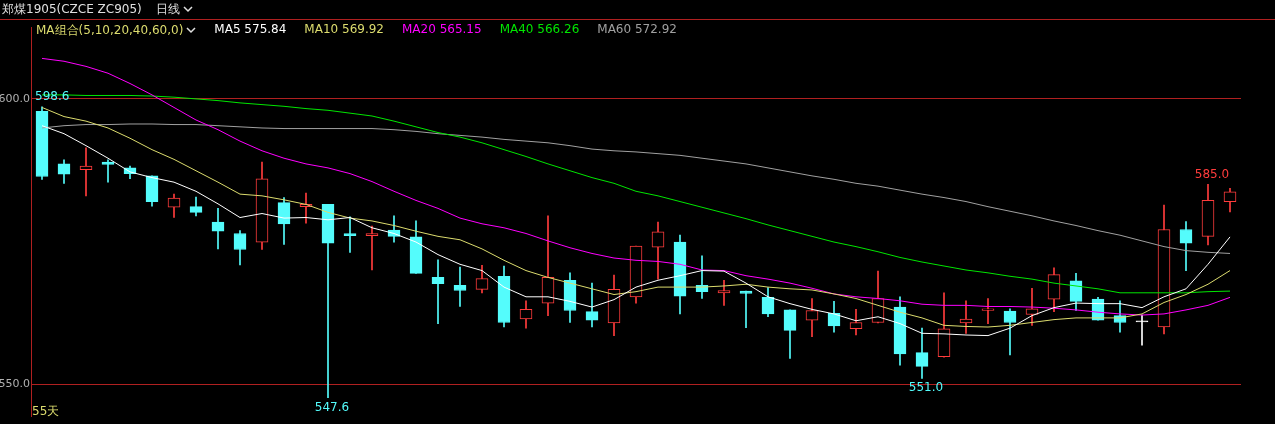  Describe the element at coordinates (539, 30) in the screenshot. I see `text: MA40 566.26` at that location.